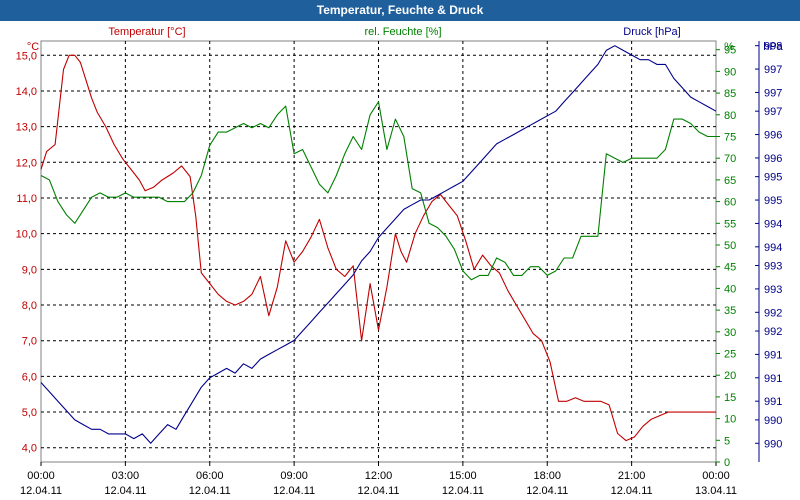 The image size is (800, 500). I want to click on left-tick-label: 9,0, so click(29, 270).